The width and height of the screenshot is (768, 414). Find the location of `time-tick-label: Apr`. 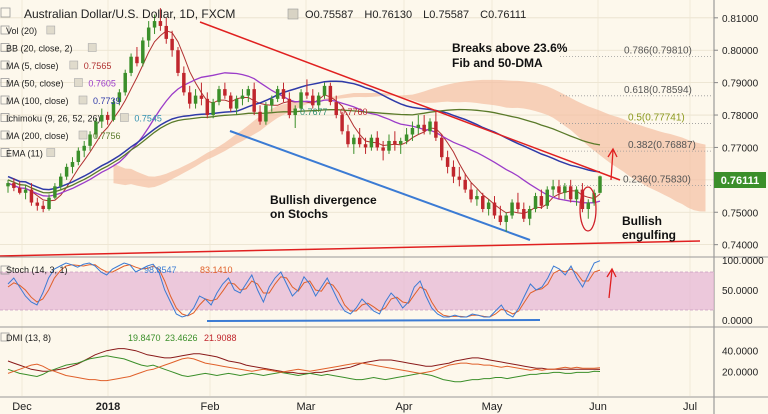

time-tick-label: Apr is located at coordinates (403, 407).